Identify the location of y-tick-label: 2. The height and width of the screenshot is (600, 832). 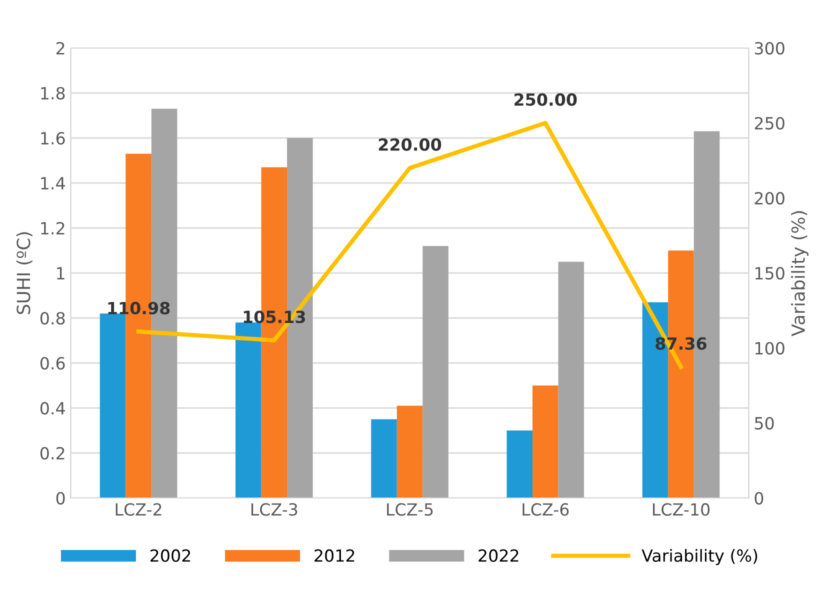
(60, 48).